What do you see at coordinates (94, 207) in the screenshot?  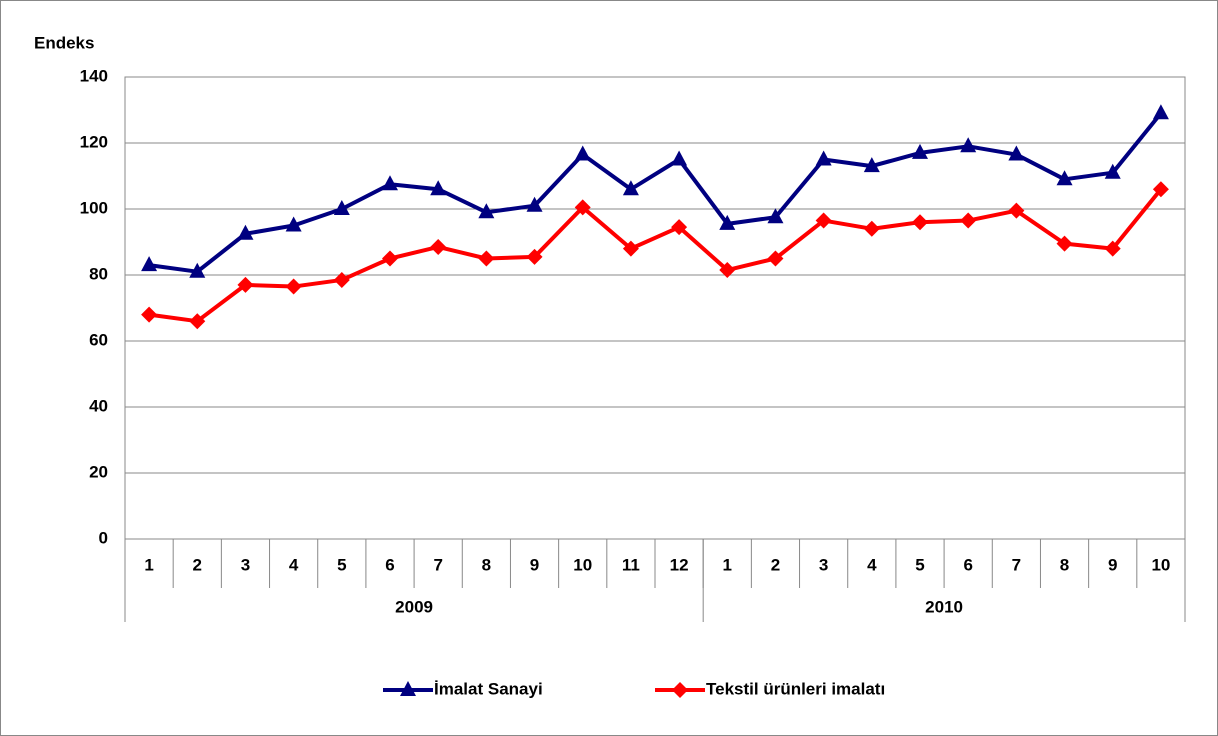 I see `y-tick-label: 100` at bounding box center [94, 207].